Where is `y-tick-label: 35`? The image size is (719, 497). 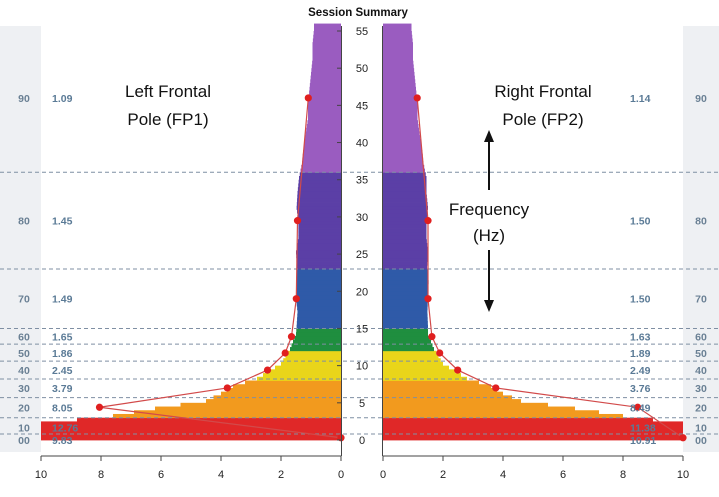 y-tick-label: 35 is located at coordinates (362, 181).